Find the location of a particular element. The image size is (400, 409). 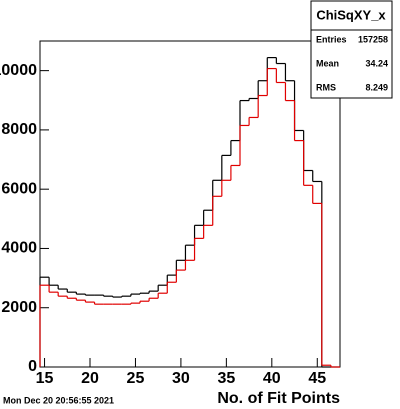

x-tick-label: 20 is located at coordinates (90, 378).